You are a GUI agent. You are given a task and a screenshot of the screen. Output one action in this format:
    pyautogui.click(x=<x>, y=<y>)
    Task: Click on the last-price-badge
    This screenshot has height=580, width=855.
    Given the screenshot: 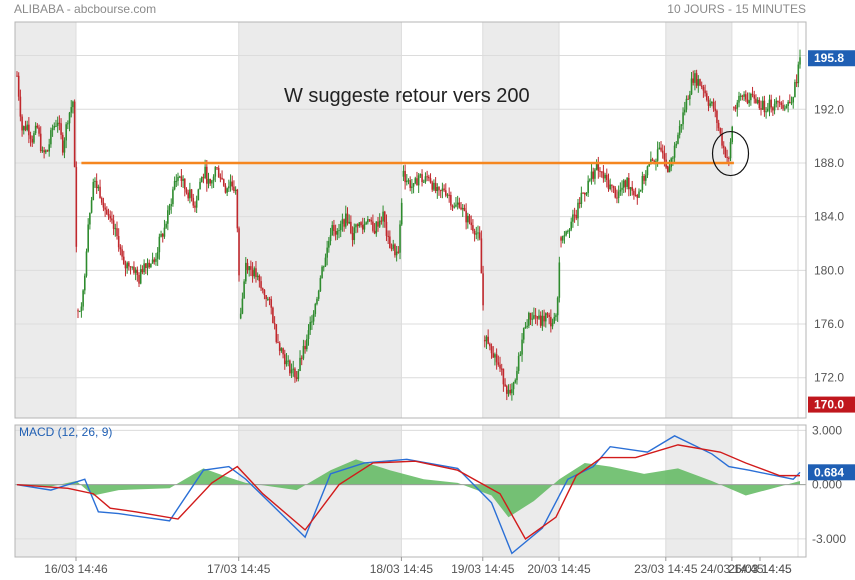 What is the action you would take?
    pyautogui.click(x=831, y=58)
    